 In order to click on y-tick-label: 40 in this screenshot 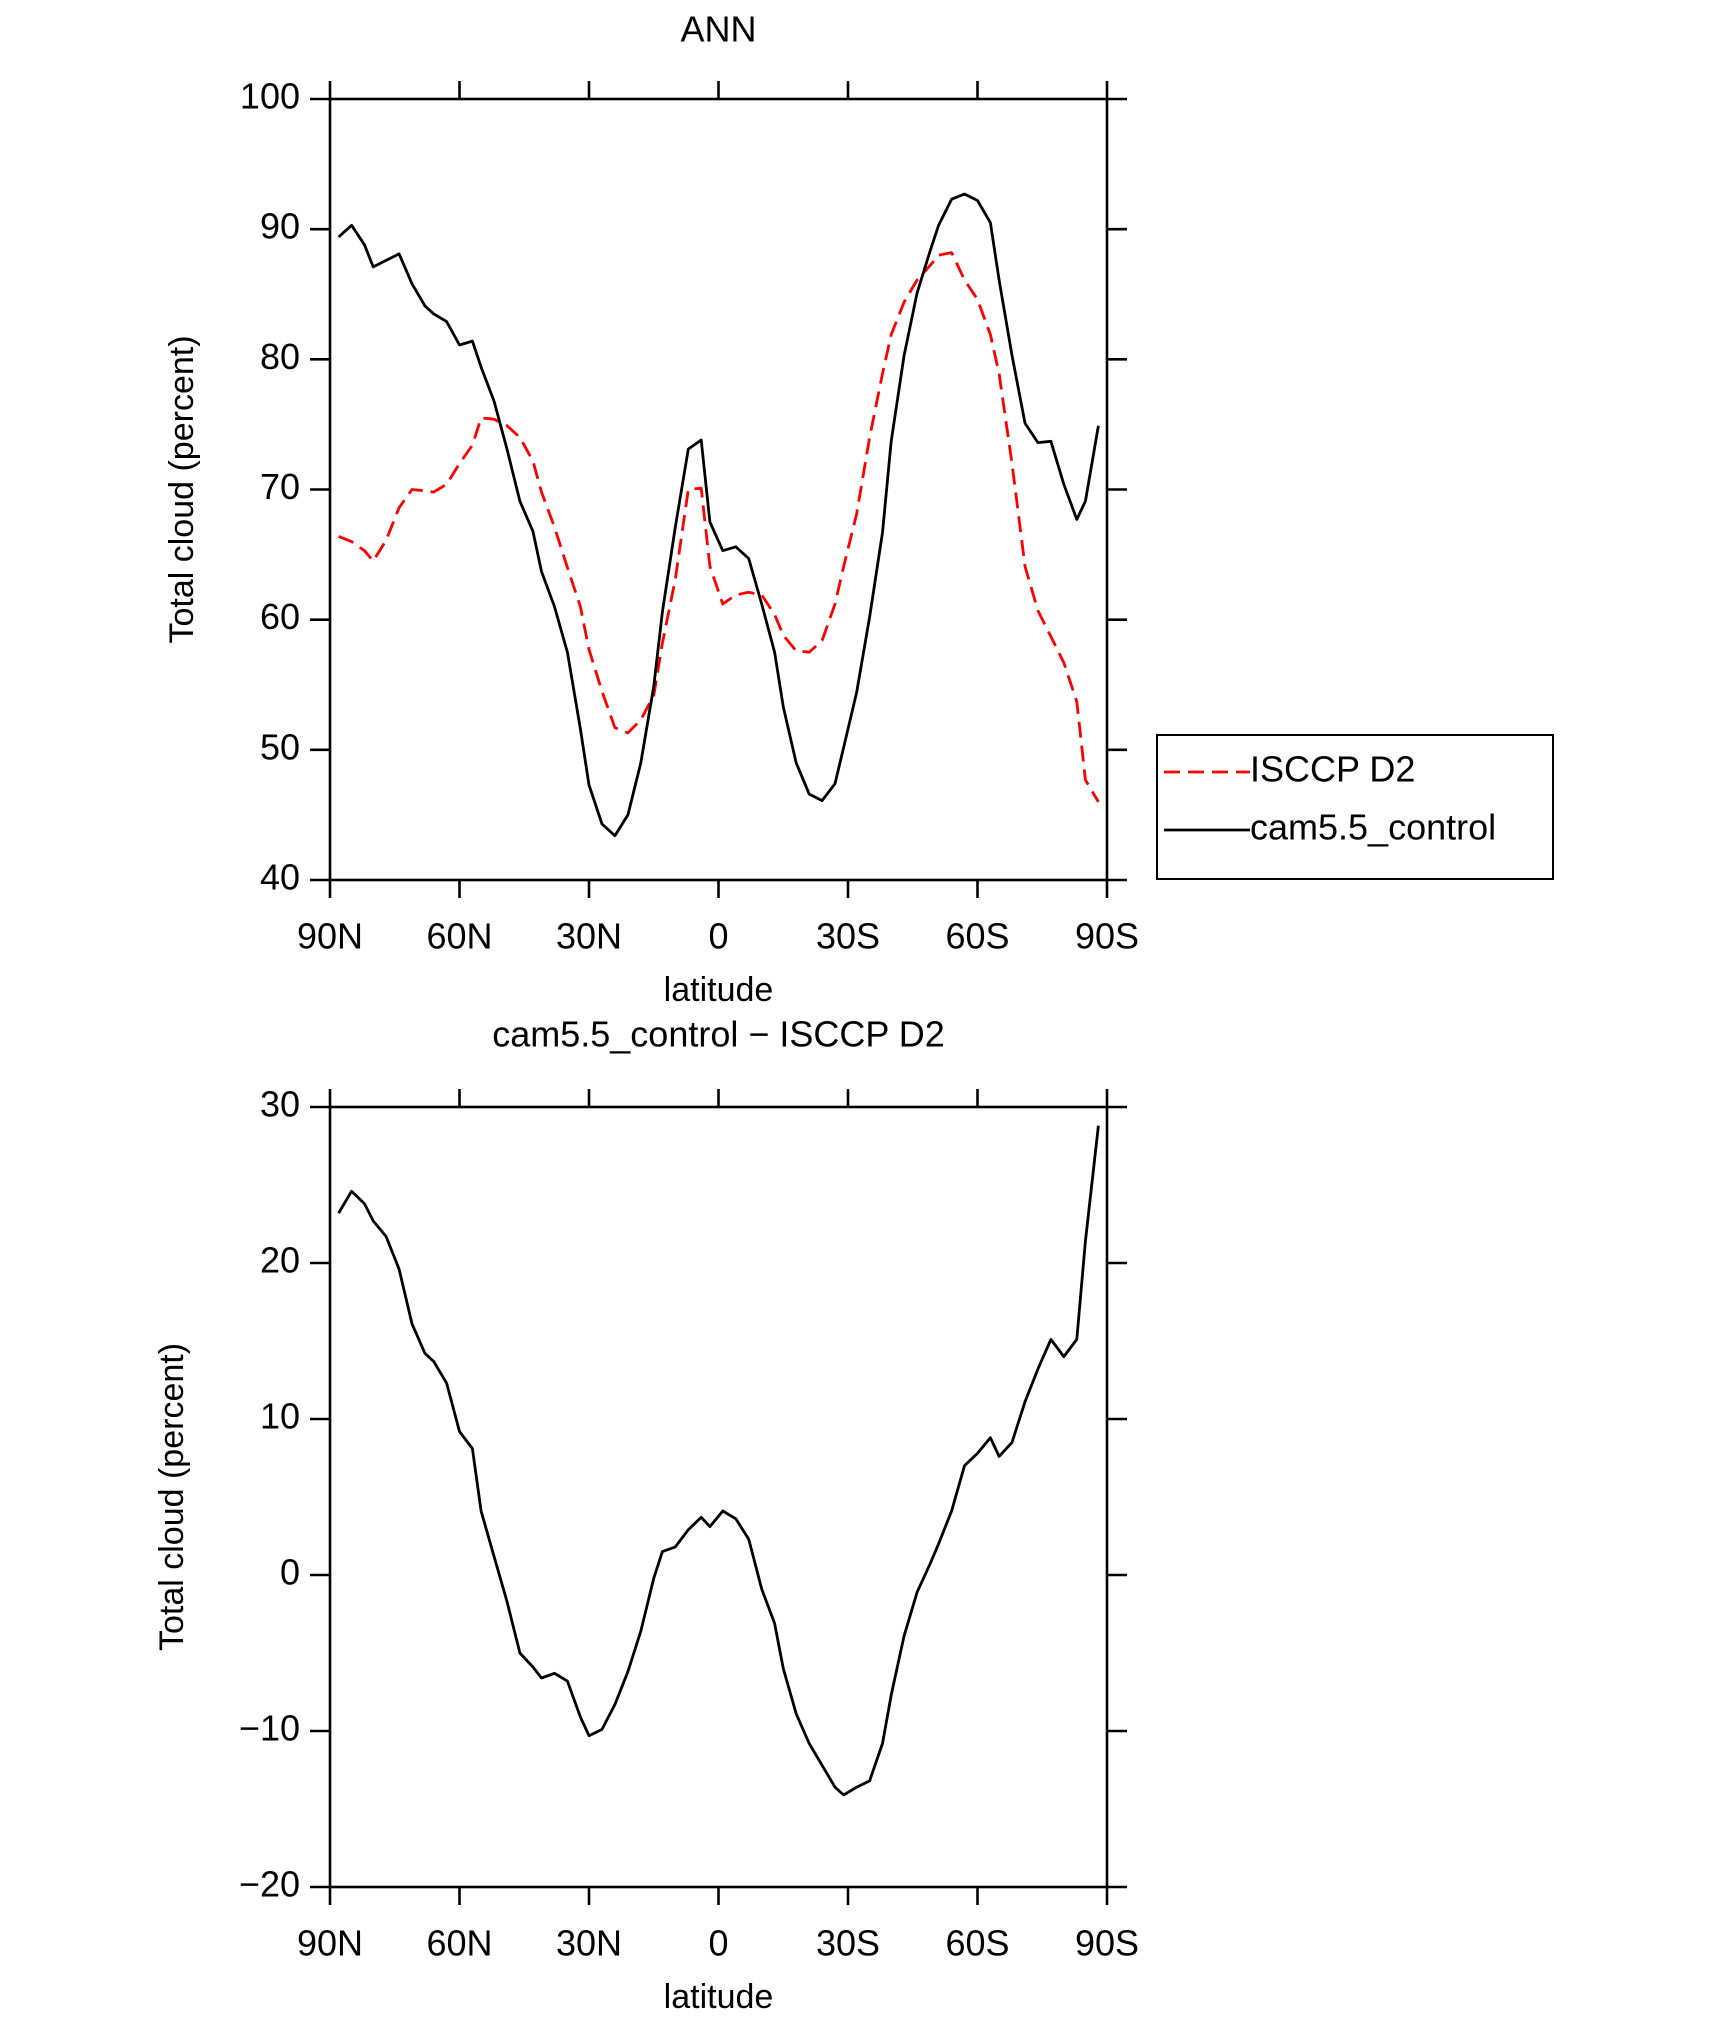, I will do `click(280, 877)`.